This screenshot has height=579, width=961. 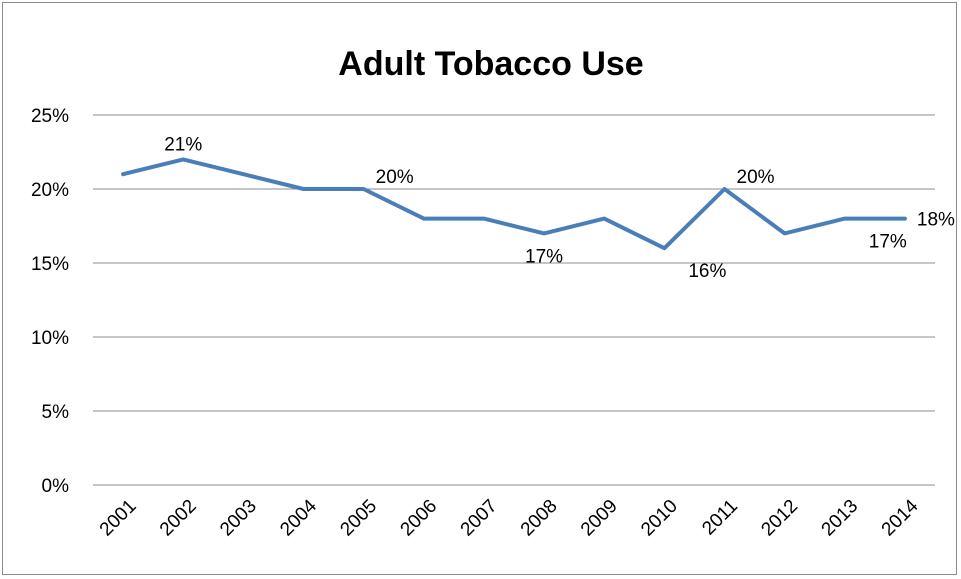 I want to click on x-tick-label: 2007, so click(x=479, y=518).